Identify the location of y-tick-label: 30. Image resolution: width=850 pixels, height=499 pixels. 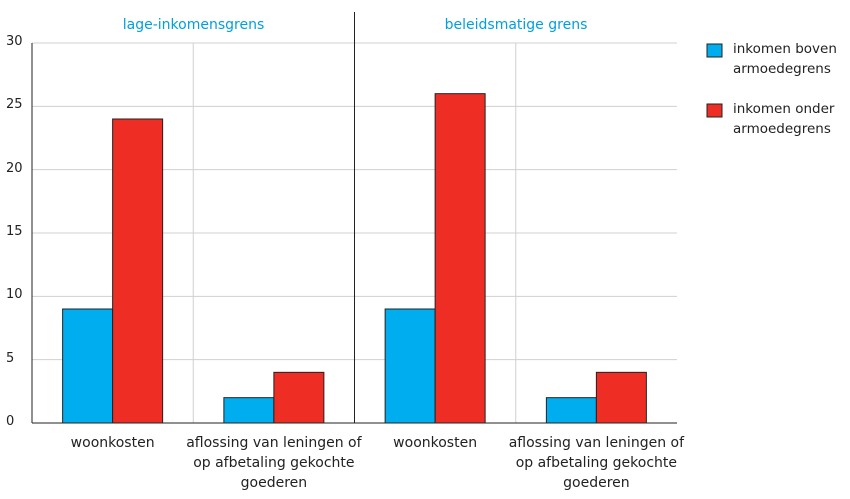
(14, 41).